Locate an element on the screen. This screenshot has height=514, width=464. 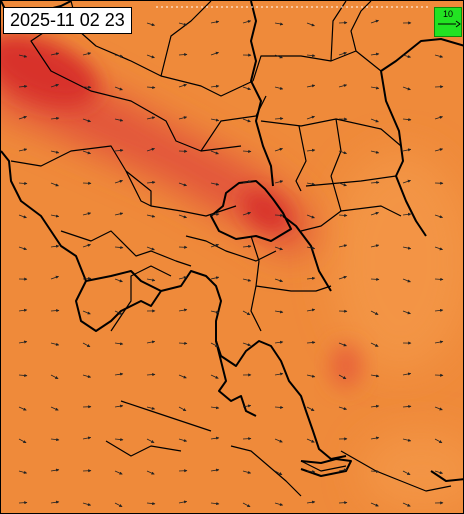
border-central-ring is located at coordinates (251, 211).